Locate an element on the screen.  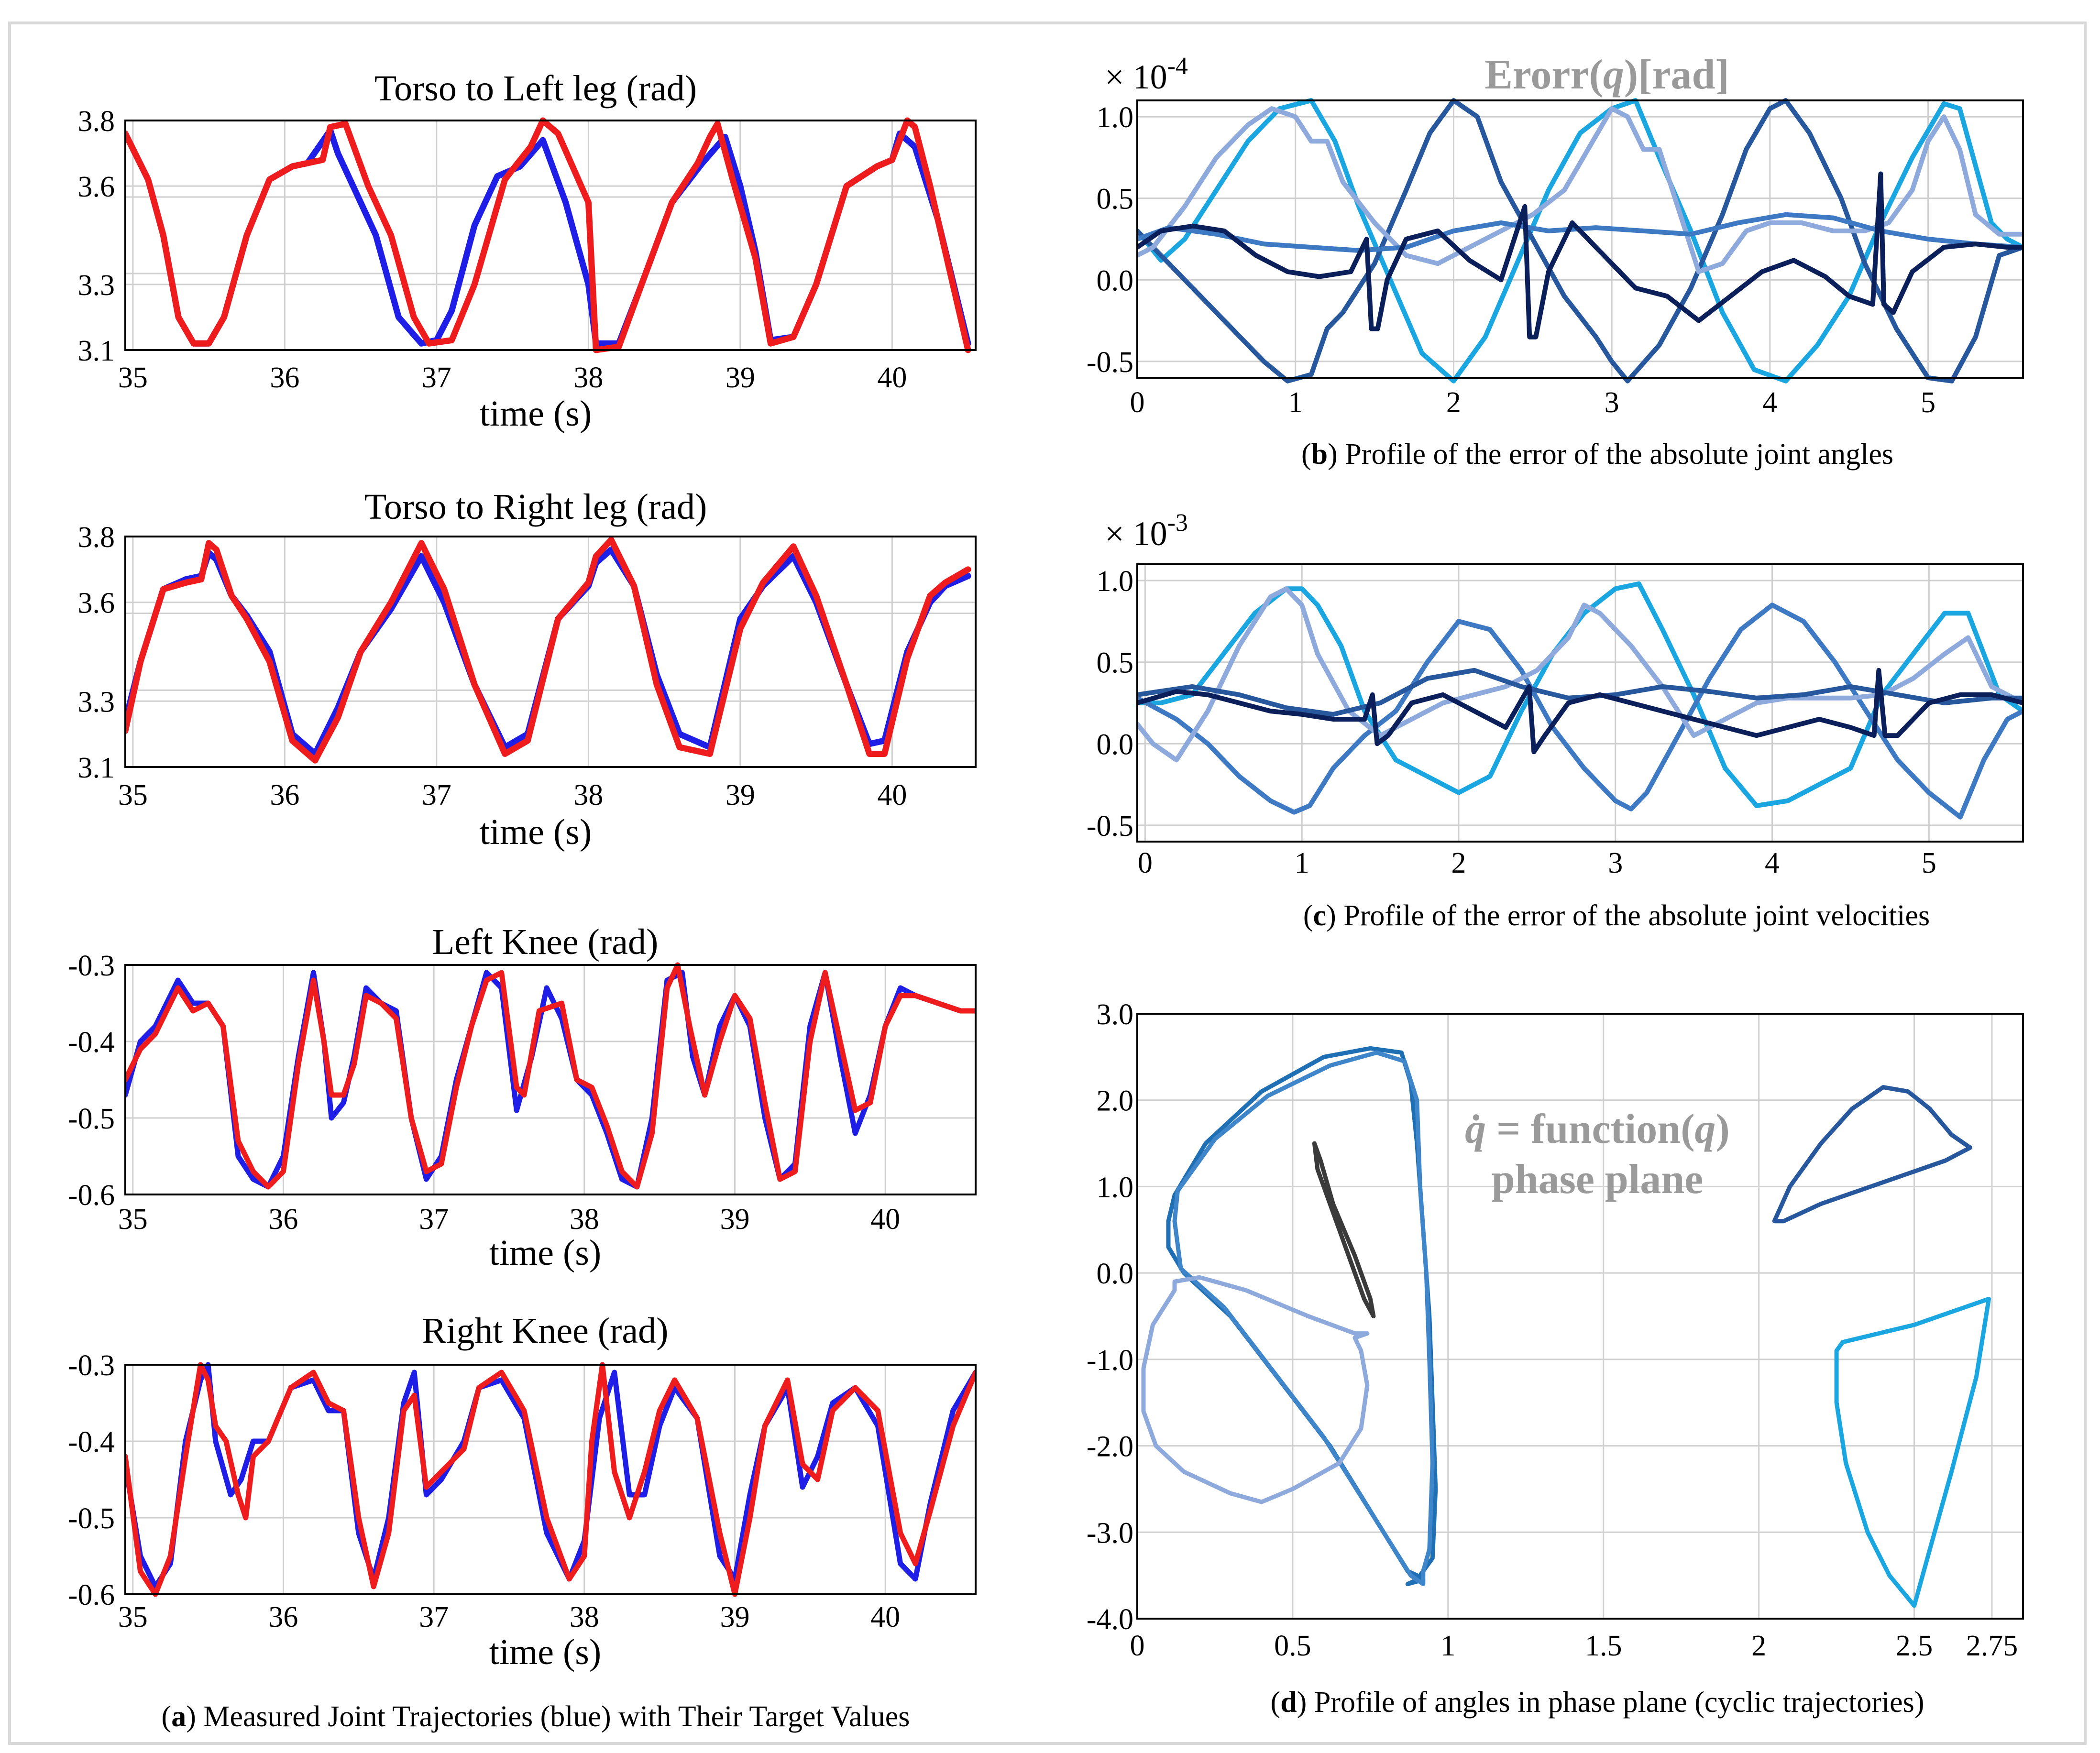
panel-left-knee: -0.3 -0.4 -0.5 -0.635 36 37 38 39 40 is located at coordinates (522, 1093).